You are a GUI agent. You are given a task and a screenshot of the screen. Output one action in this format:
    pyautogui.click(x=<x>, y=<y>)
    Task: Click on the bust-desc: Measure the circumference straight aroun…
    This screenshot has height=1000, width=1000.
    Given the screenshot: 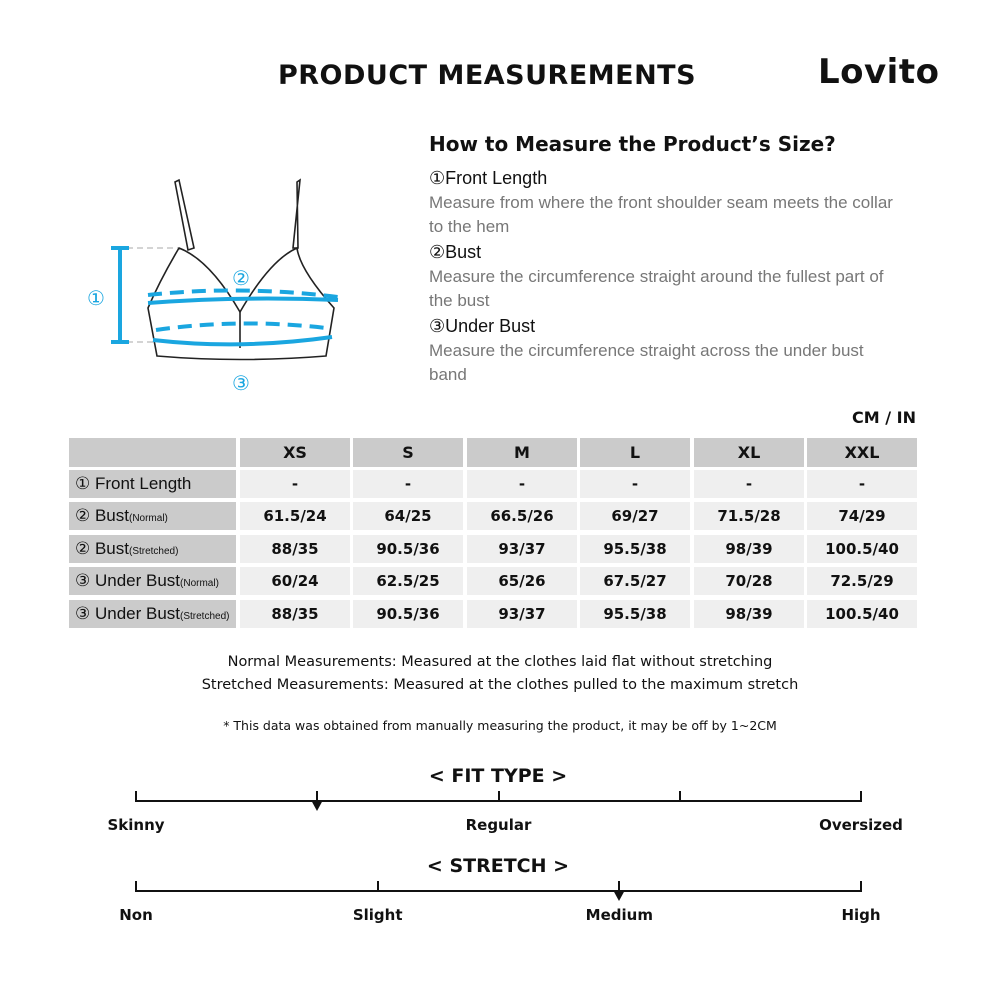 What is the action you would take?
    pyautogui.click(x=656, y=288)
    